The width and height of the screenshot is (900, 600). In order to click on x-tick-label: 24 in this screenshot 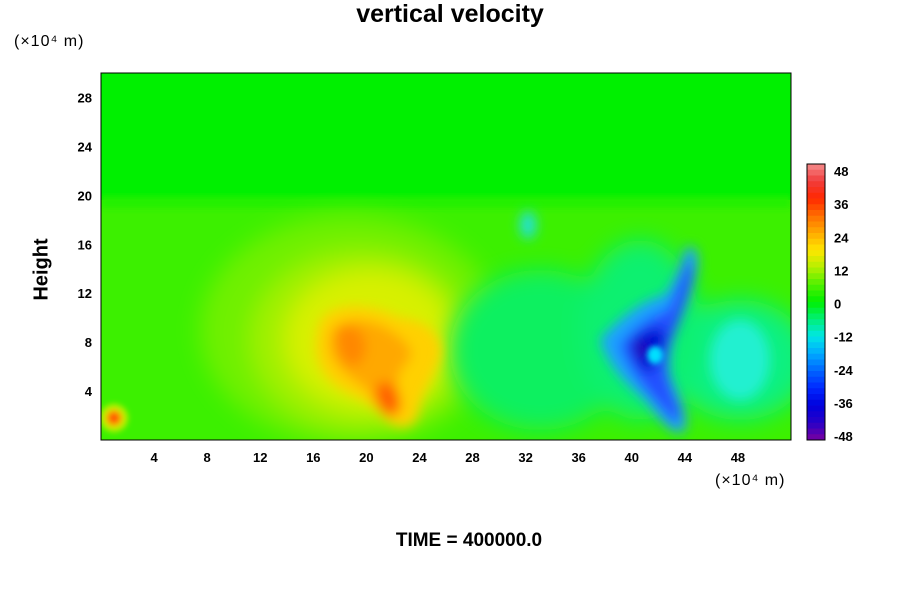, I will do `click(419, 457)`.